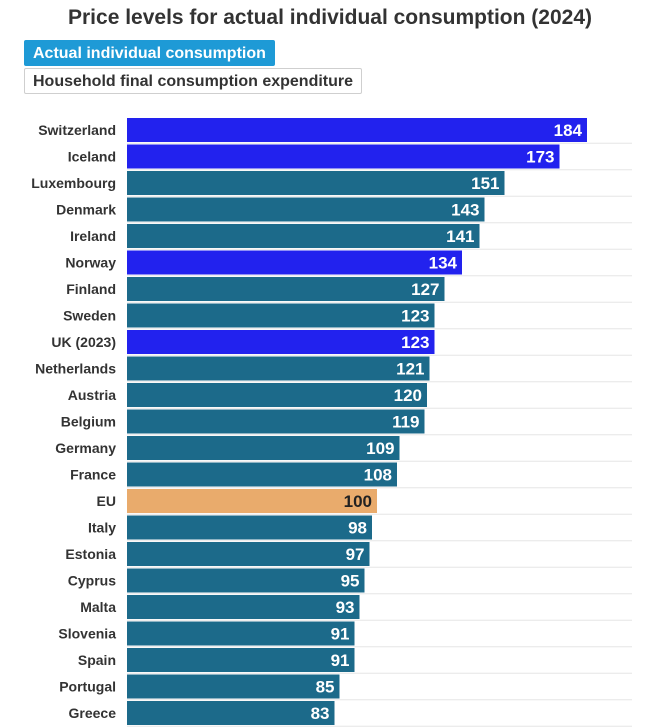 The image size is (647, 728). I want to click on category-label-germany: Germany, so click(85, 448).